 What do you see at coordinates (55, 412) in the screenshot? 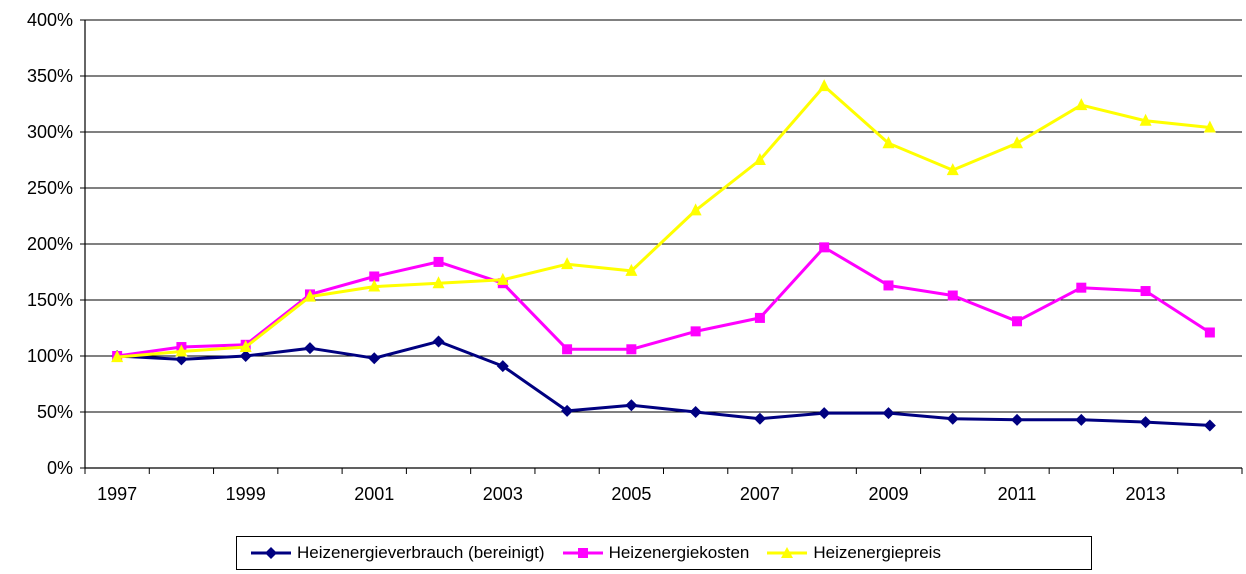
I see `y-tick-label: 50%` at bounding box center [55, 412].